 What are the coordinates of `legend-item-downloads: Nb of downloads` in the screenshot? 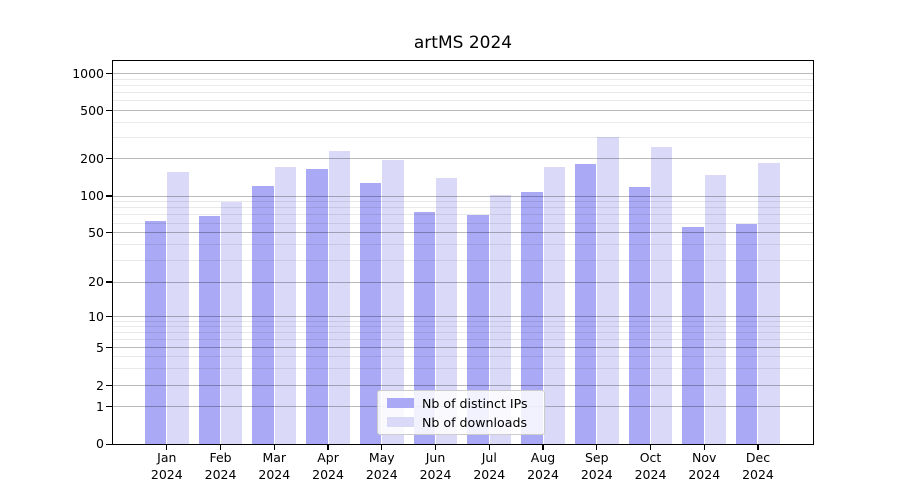 It's located at (461, 422).